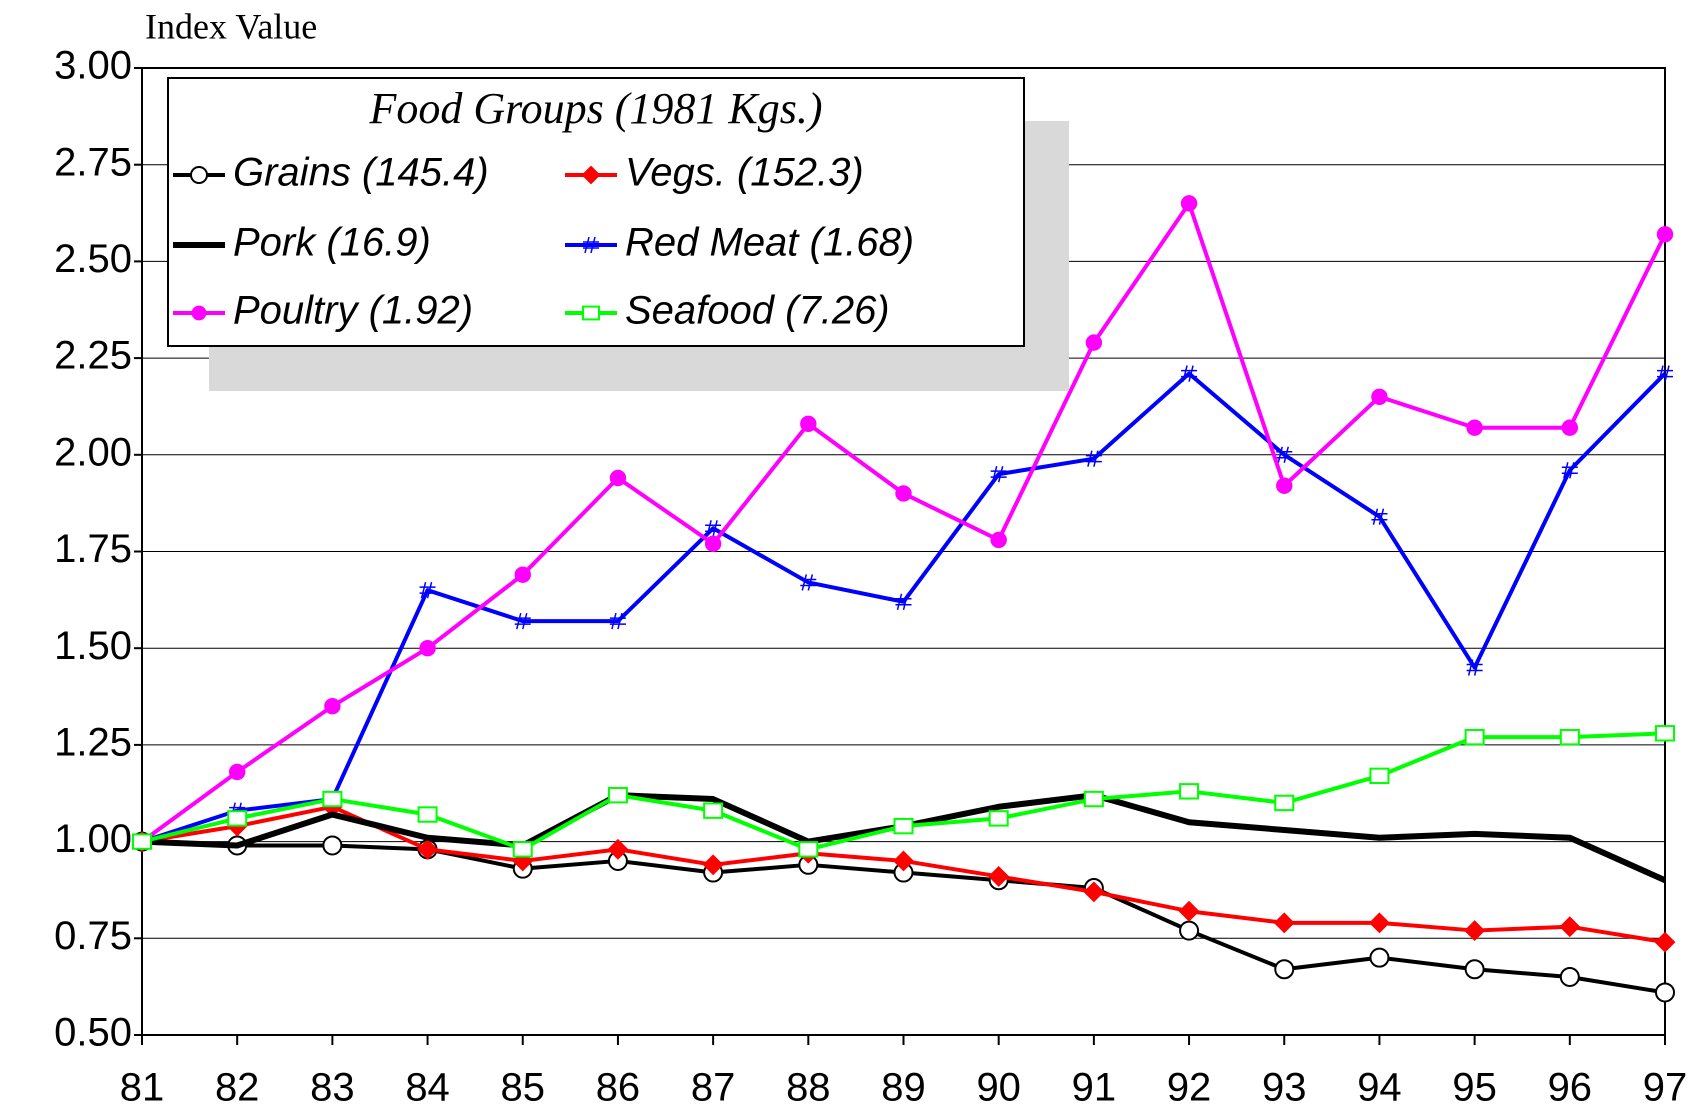 This screenshot has width=1692, height=1112. I want to click on x-tick-label: 88, so click(808, 1088).